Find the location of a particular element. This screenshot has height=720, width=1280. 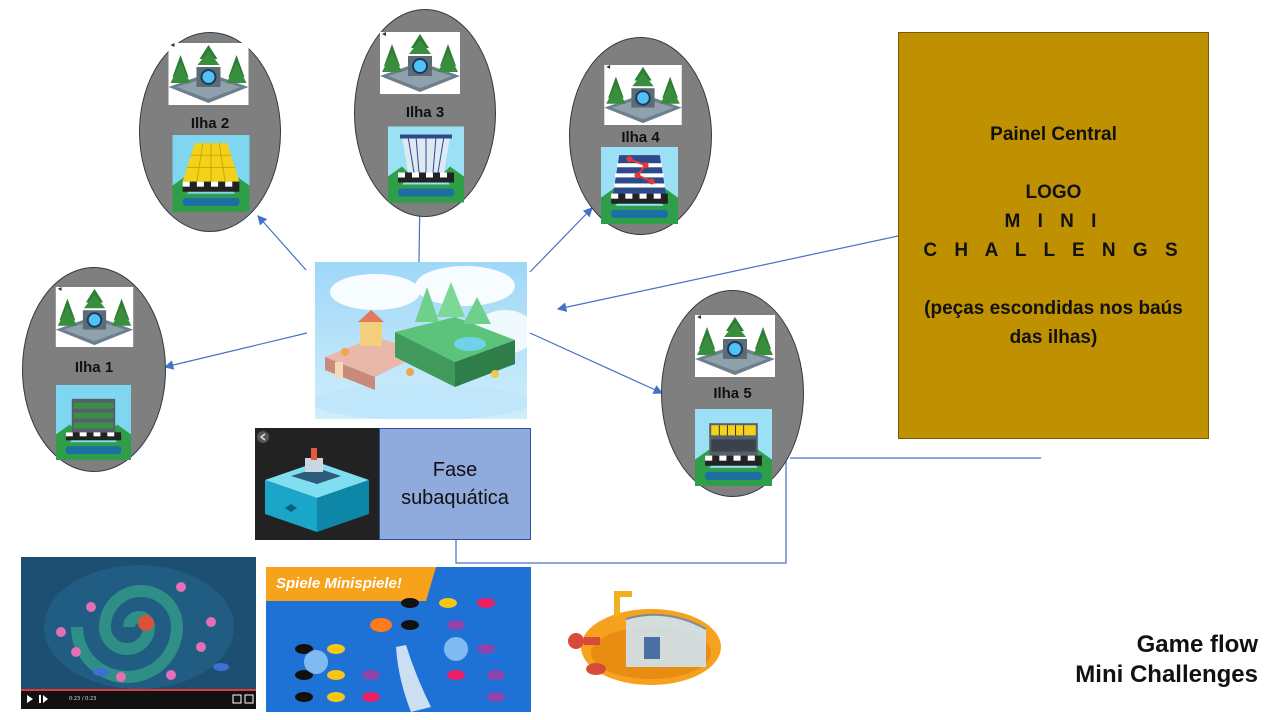

title-line-1: Game flow is located at coordinates (1197, 644).